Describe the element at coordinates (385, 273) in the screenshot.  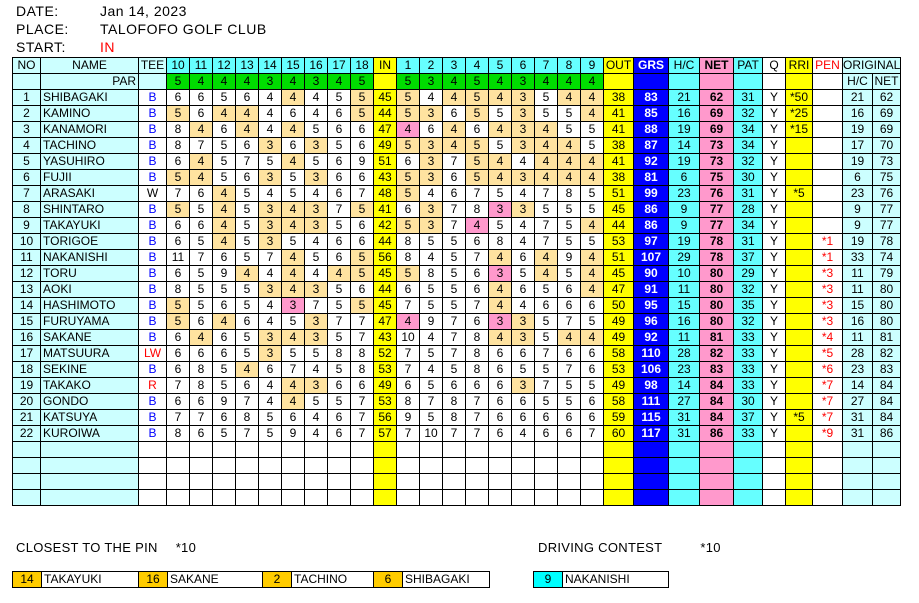
I see `player-in: 45` at that location.